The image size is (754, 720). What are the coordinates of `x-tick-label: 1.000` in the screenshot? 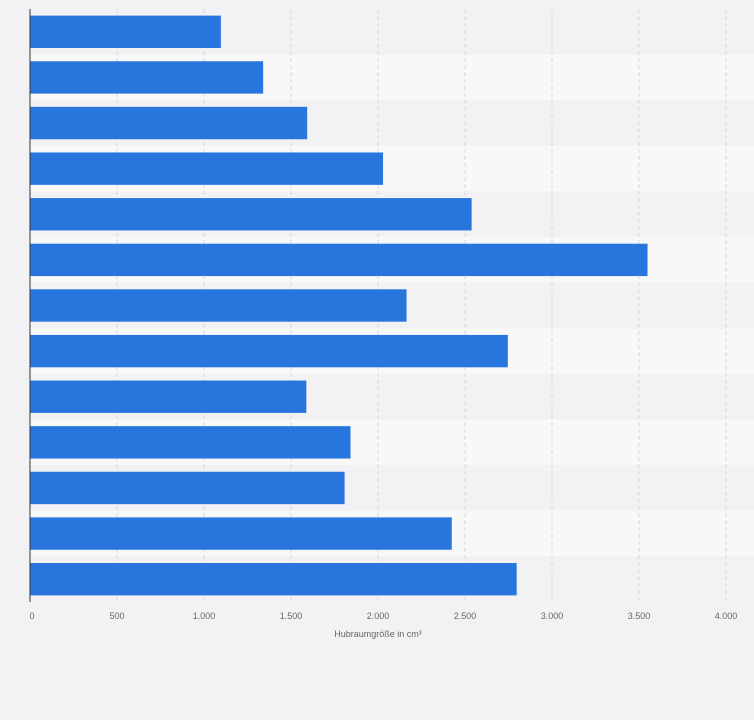 It's located at (204, 616).